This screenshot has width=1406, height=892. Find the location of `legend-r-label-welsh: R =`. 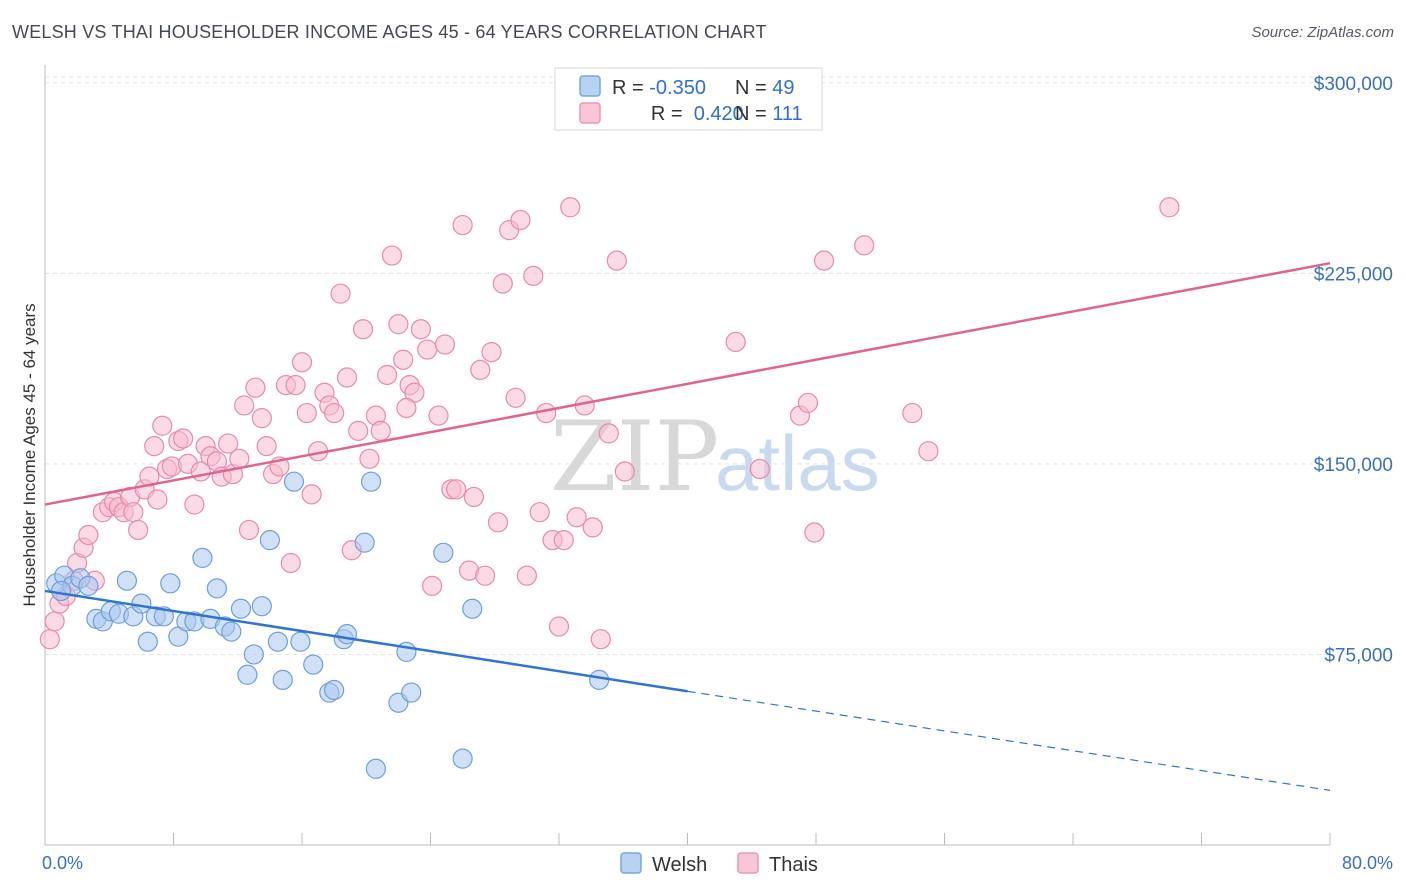

legend-r-label-welsh: R = is located at coordinates (630, 88).